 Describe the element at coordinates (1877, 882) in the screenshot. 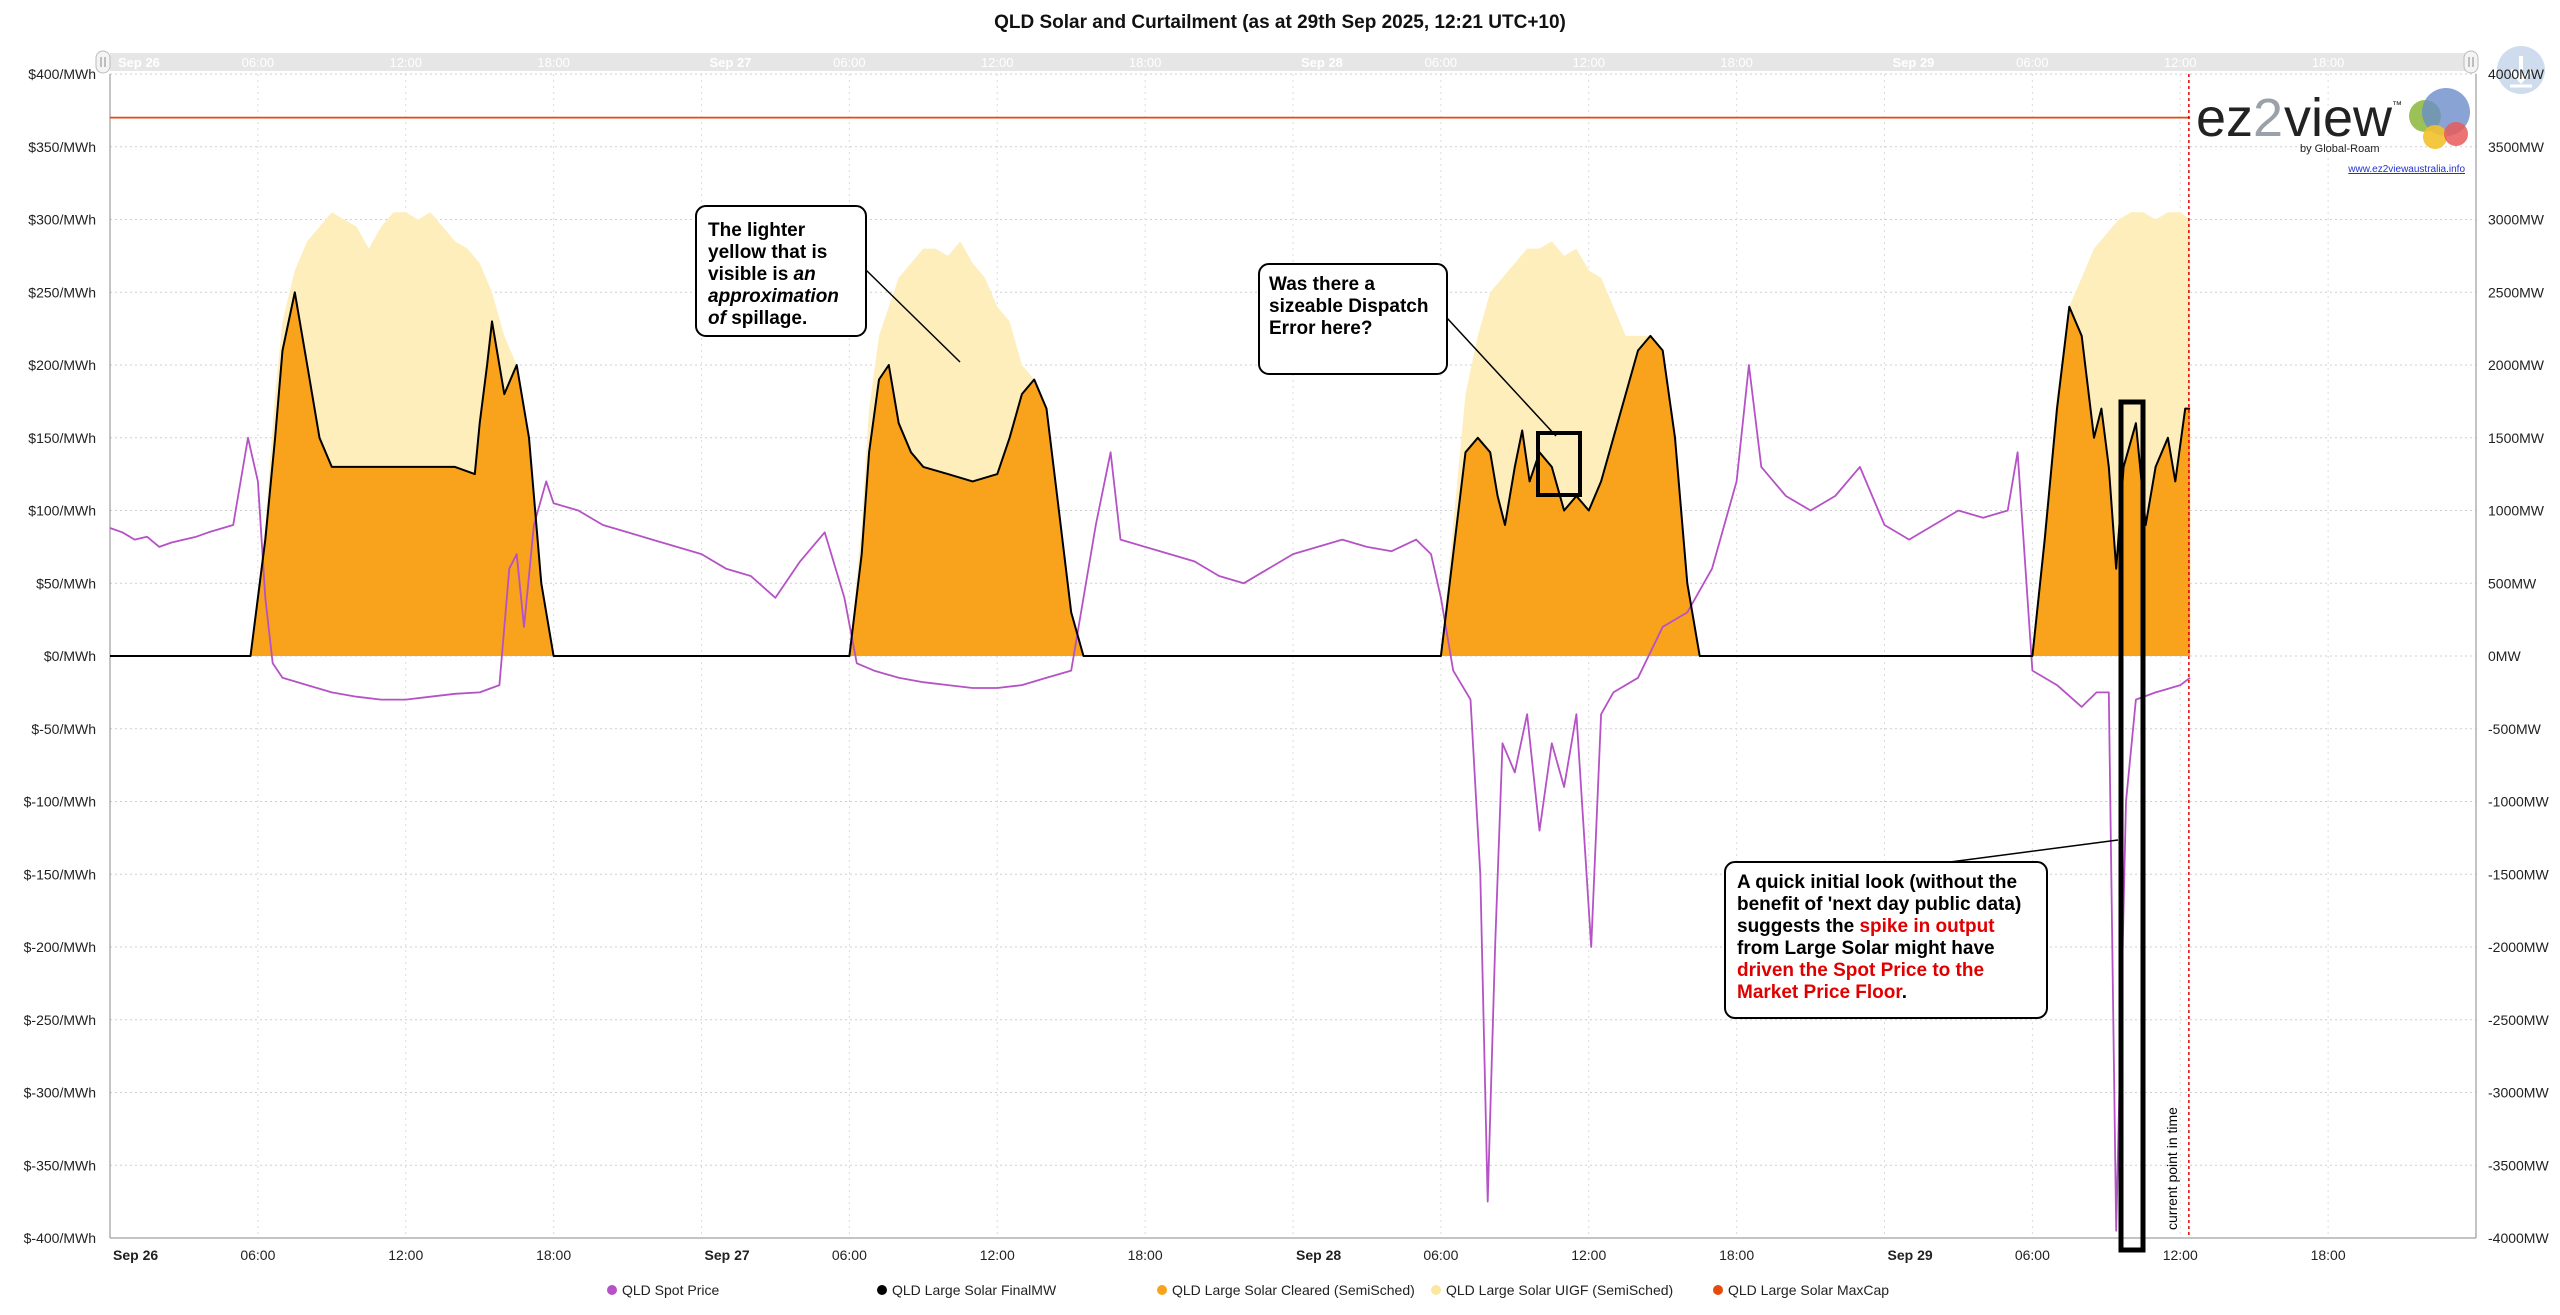

I see `callout-segment: A quick initial look (without the` at that location.